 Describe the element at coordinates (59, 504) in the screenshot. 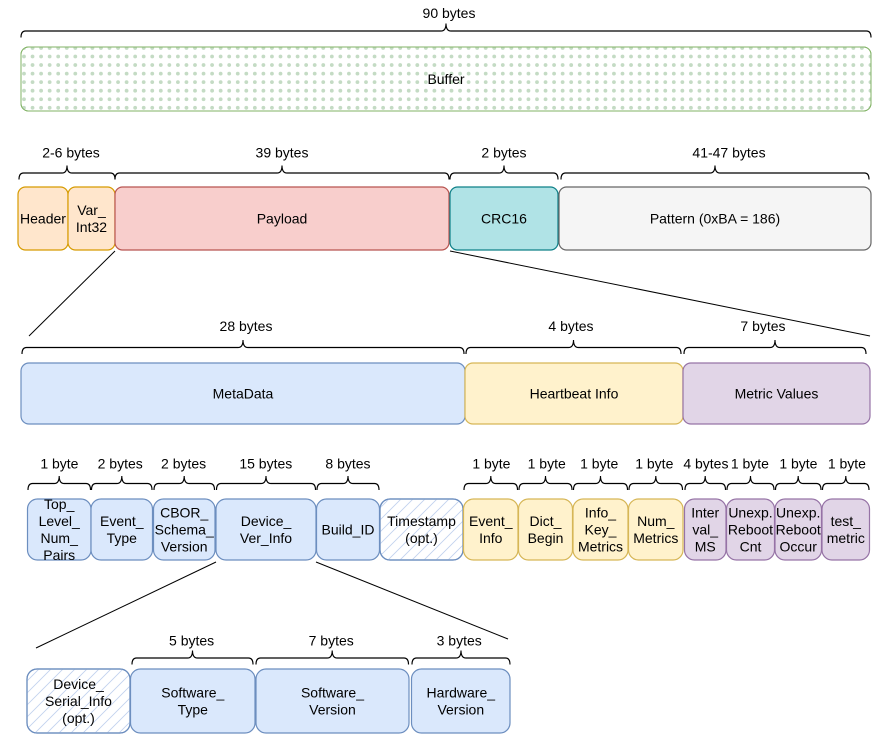

I see `svg-text: Top_` at that location.